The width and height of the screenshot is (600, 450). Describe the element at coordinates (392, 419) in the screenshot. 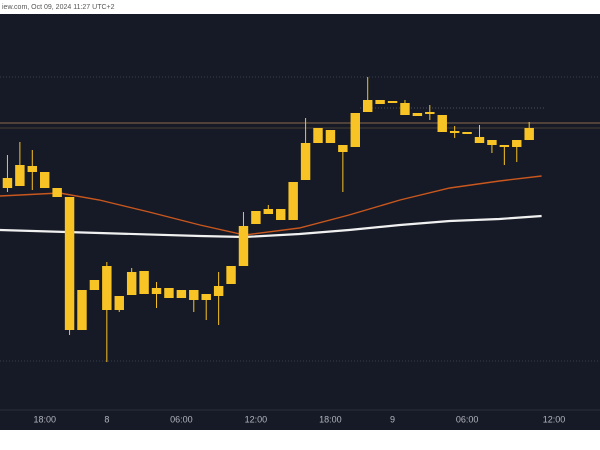

I see `x-tick-label: 9` at that location.